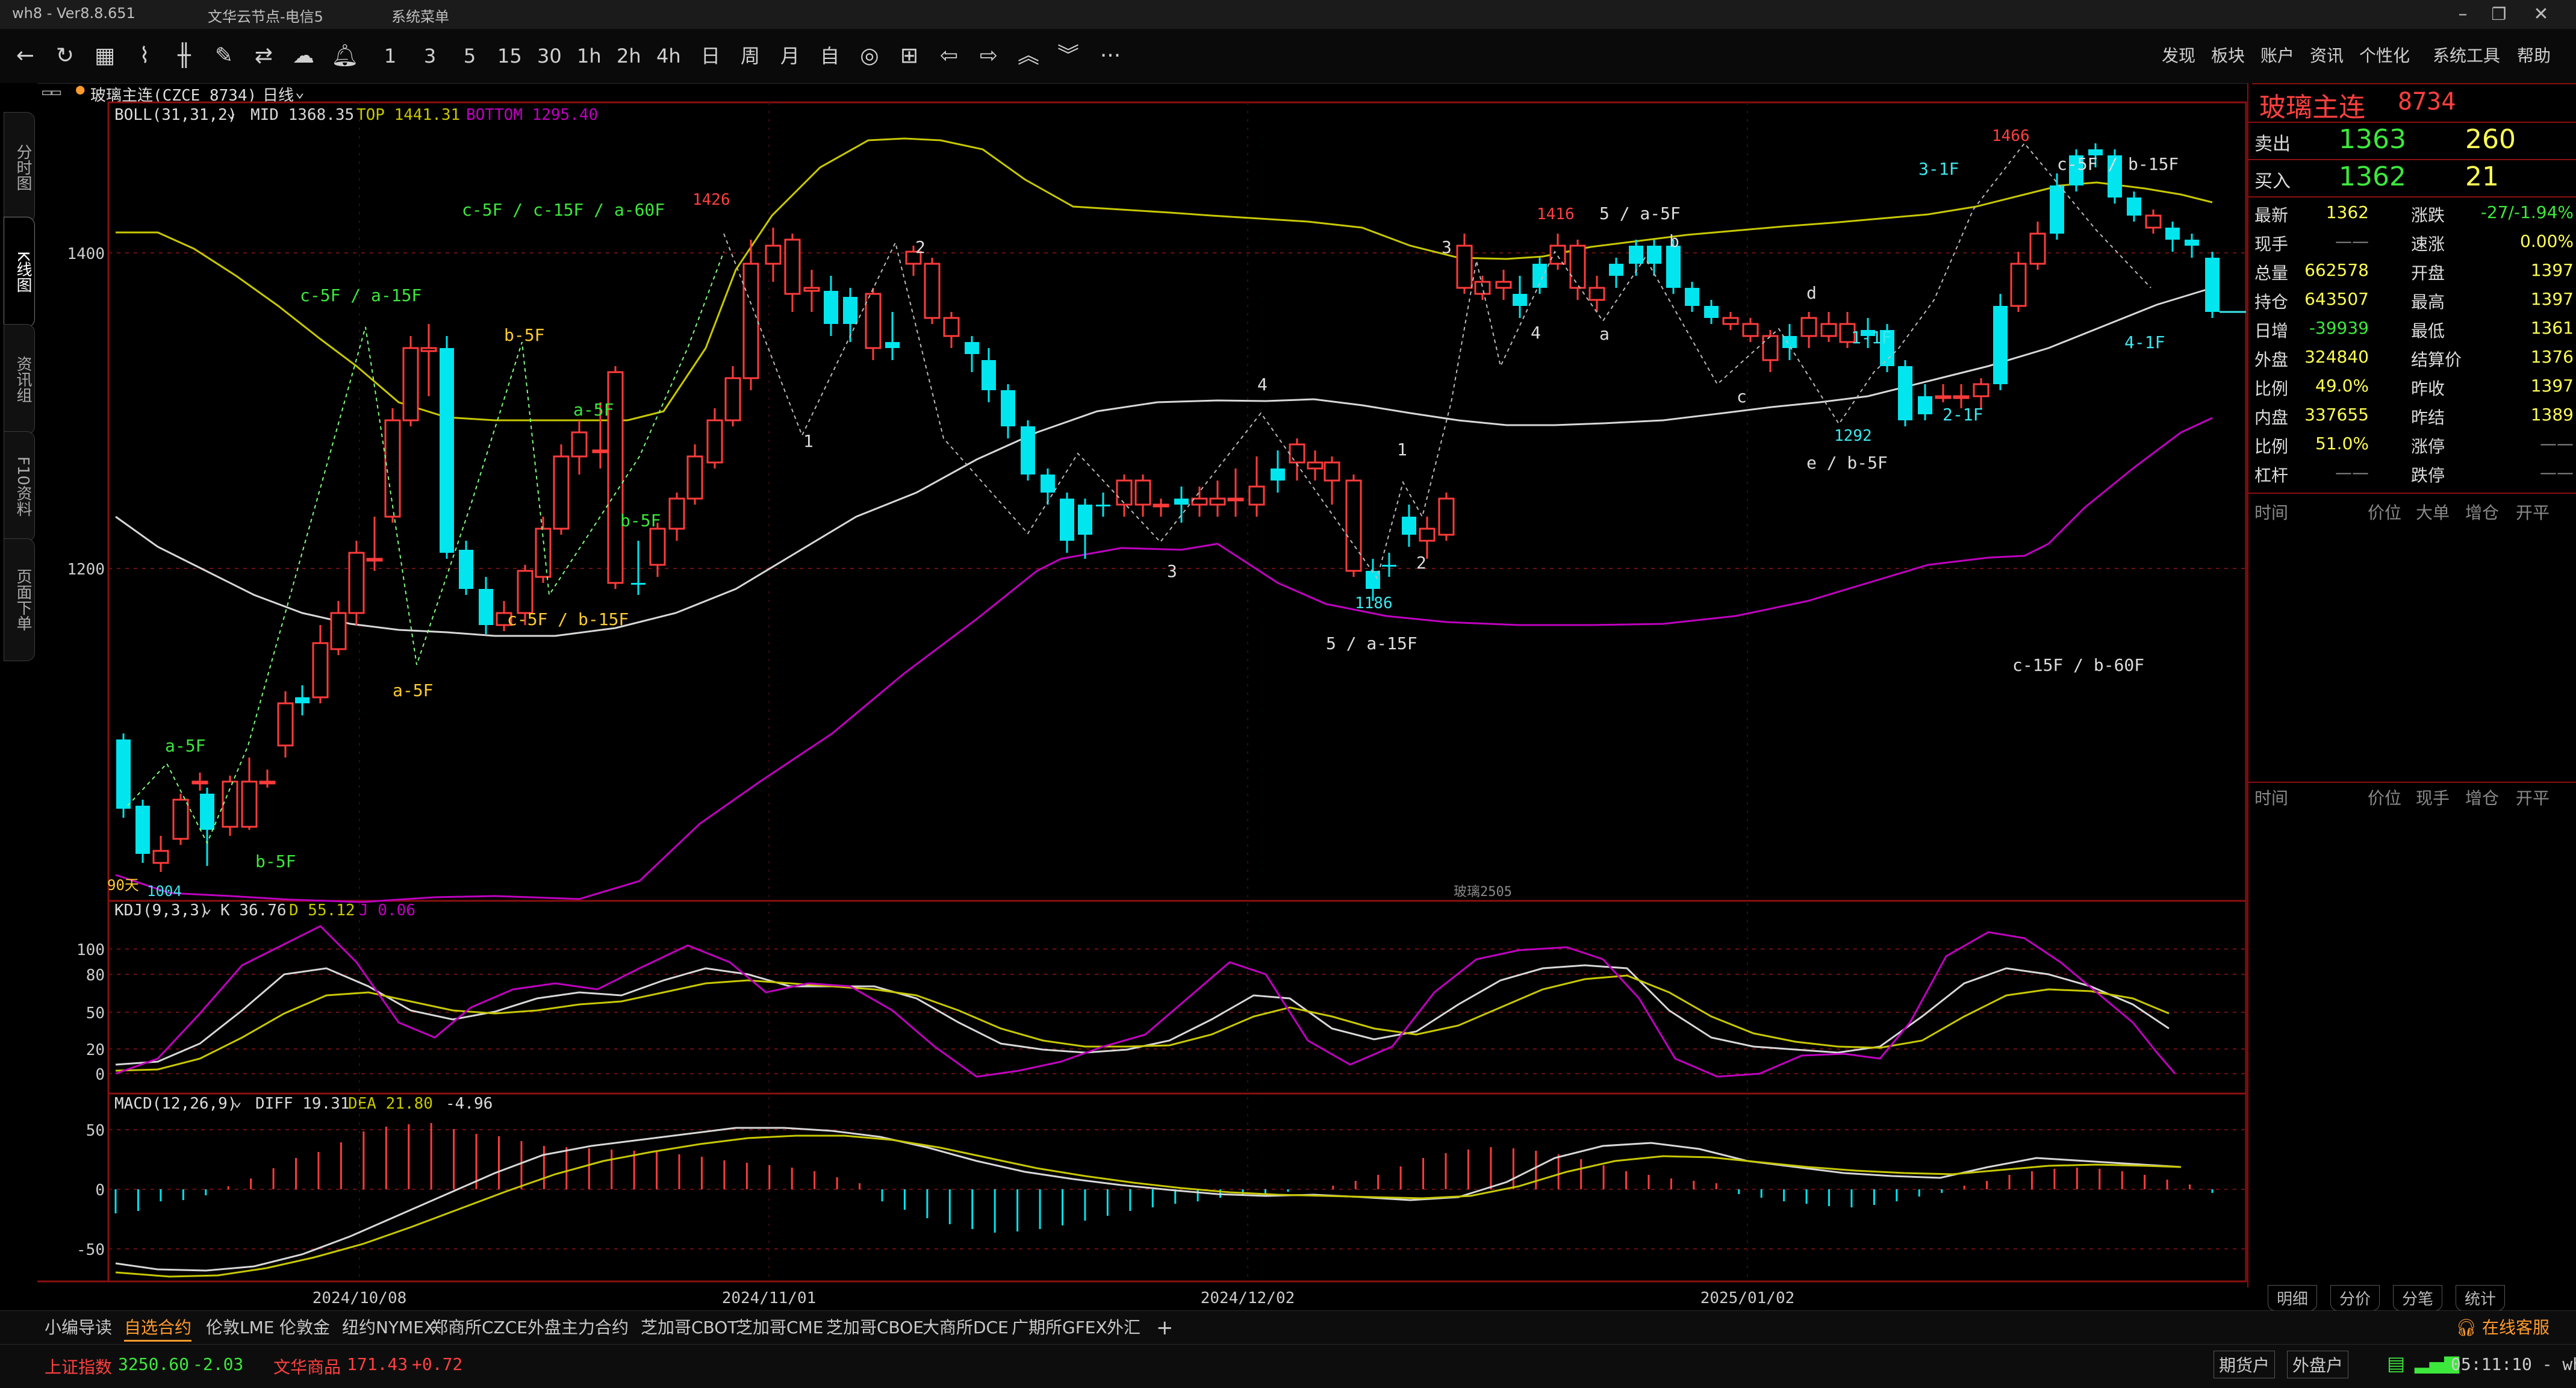 Image resolution: width=2576 pixels, height=1388 pixels. What do you see at coordinates (2412, 493) in the screenshot?
I see `divider` at bounding box center [2412, 493].